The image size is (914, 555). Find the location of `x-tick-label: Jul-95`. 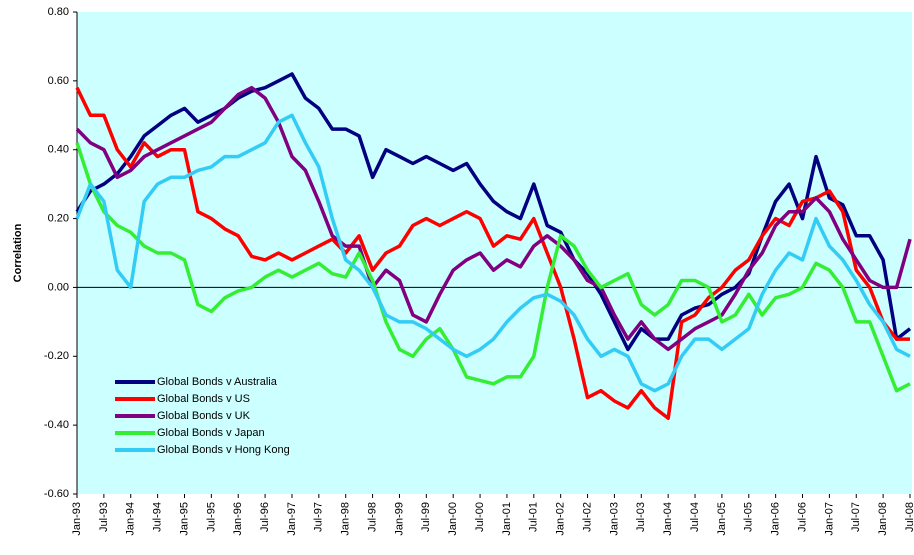

x-tick-label: Jul-95 is located at coordinates (211, 517).